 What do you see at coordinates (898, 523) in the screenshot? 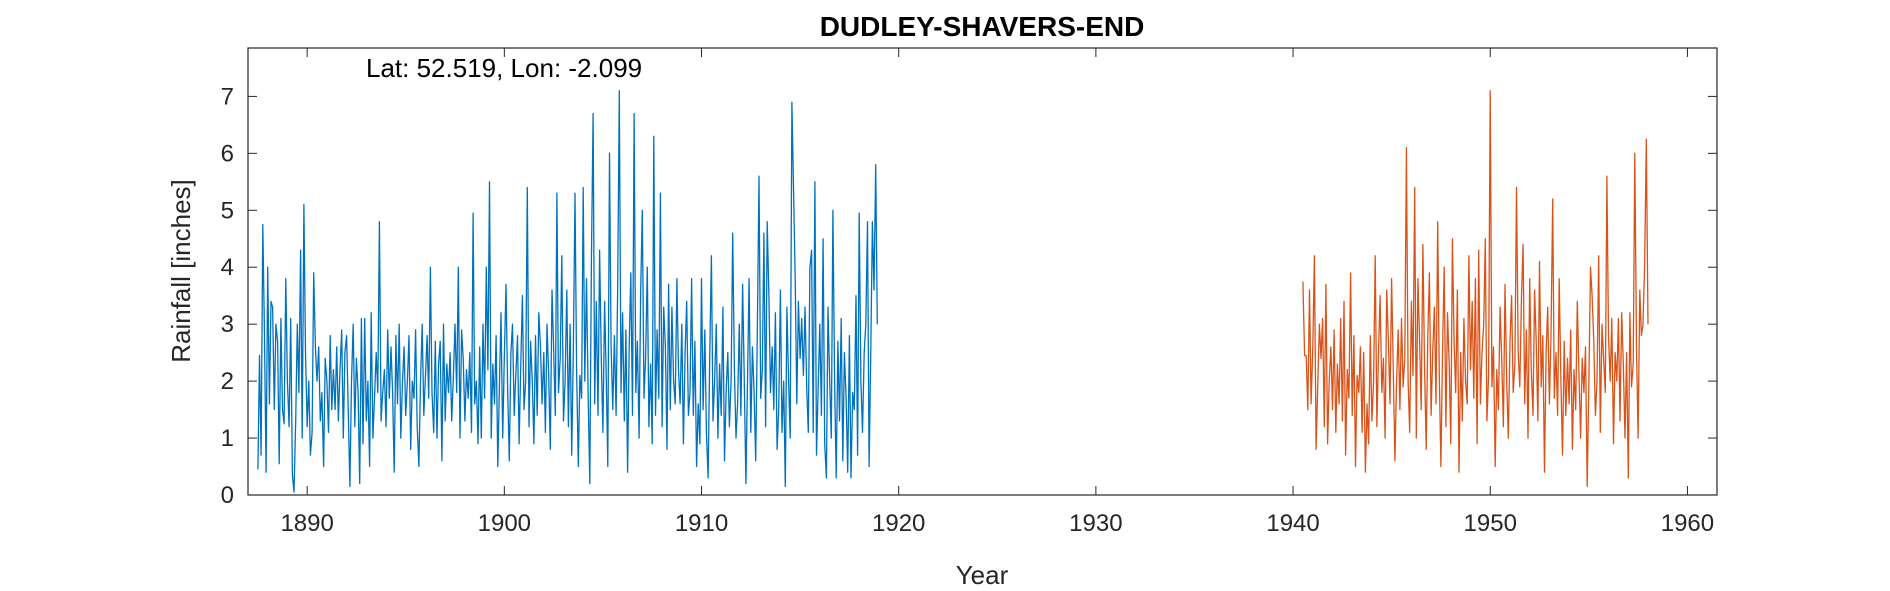
I see `x-tick-label: 1920` at bounding box center [898, 523].